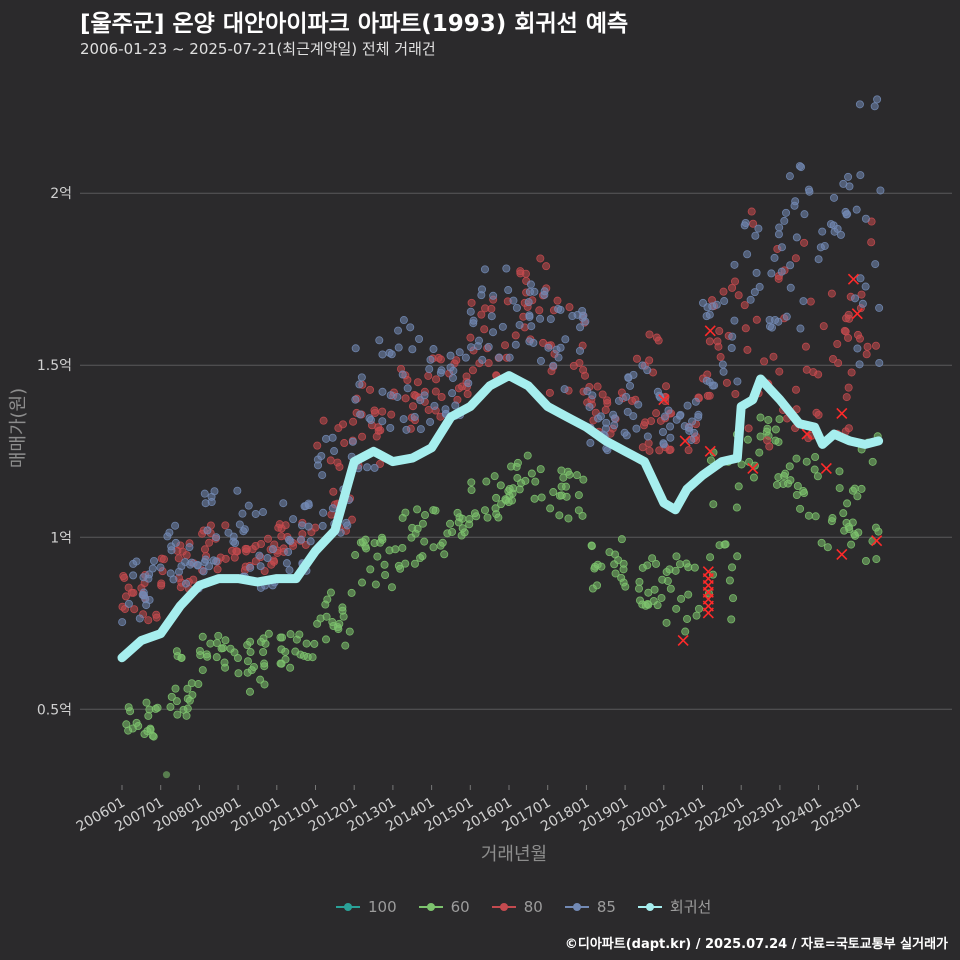 The image size is (960, 960). I want to click on legend: 100 60 80 85 회귀선, so click(523, 906).